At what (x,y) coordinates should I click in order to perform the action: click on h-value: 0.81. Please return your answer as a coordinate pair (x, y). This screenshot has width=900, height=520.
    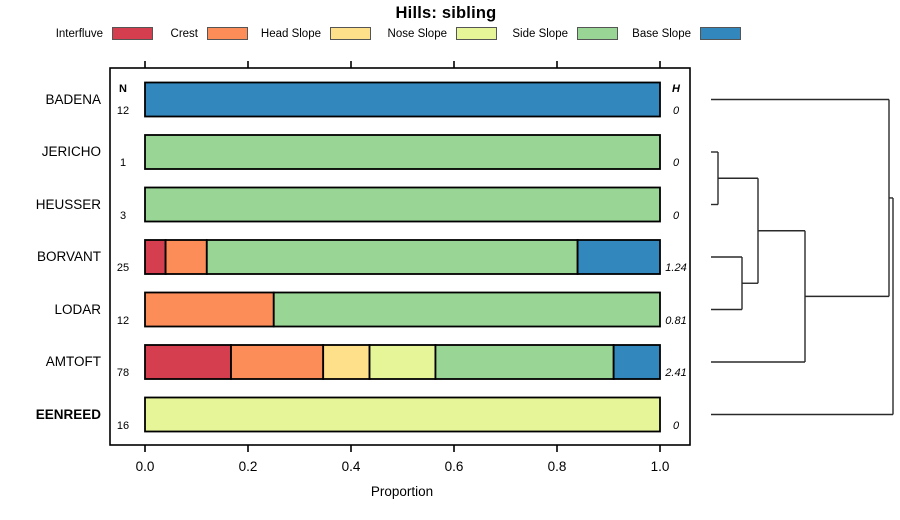
    Looking at the image, I should click on (676, 320).